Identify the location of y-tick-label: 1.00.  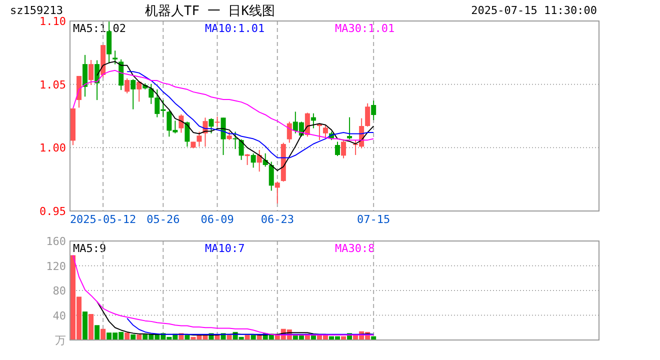
(53, 148).